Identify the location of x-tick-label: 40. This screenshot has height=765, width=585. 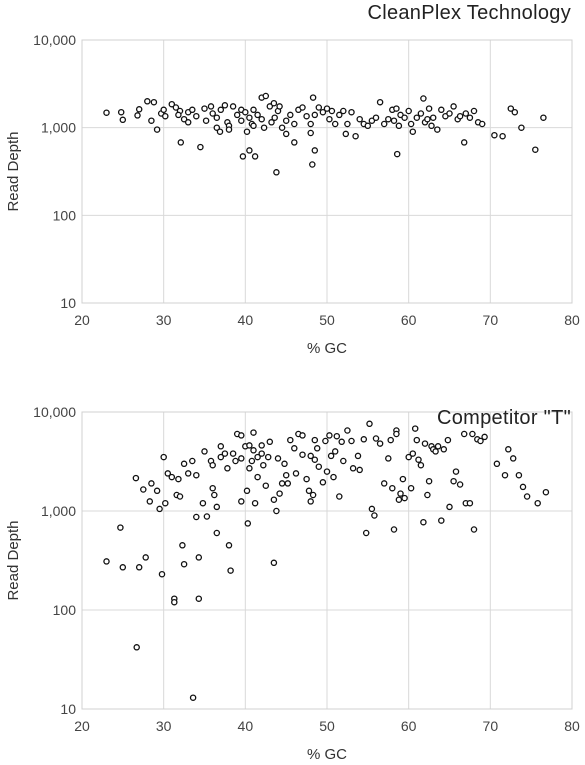
(246, 320).